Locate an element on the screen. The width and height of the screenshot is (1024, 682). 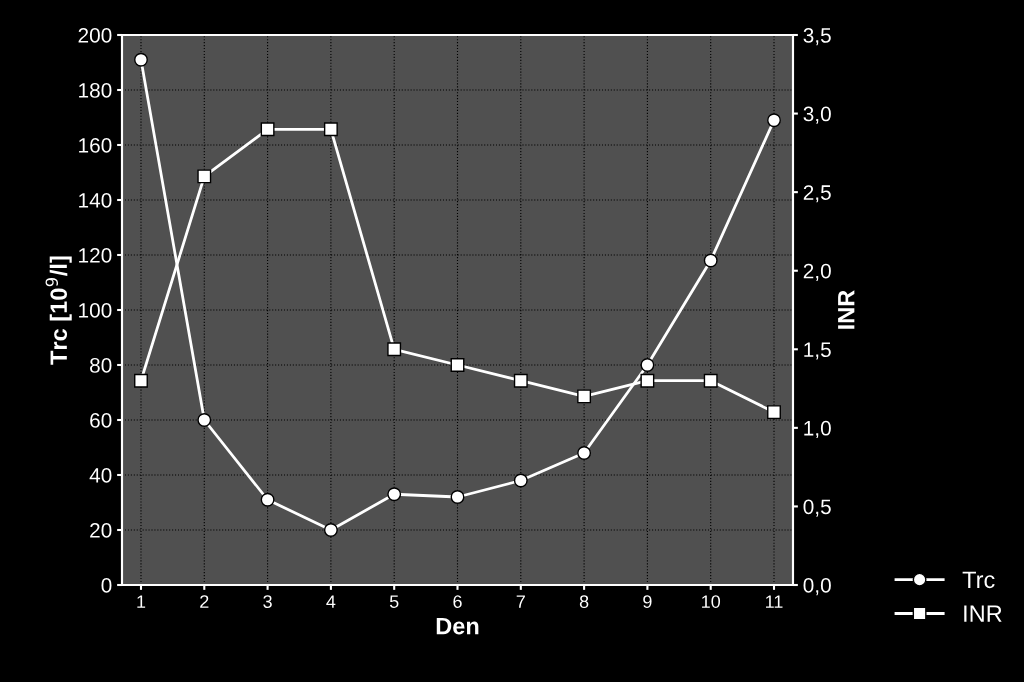
x-tick-label: 2 is located at coordinates (204, 601).